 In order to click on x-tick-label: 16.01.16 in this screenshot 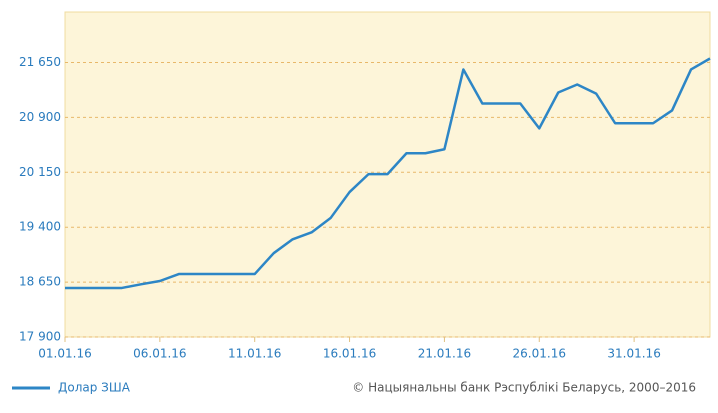, I will do `click(349, 354)`.